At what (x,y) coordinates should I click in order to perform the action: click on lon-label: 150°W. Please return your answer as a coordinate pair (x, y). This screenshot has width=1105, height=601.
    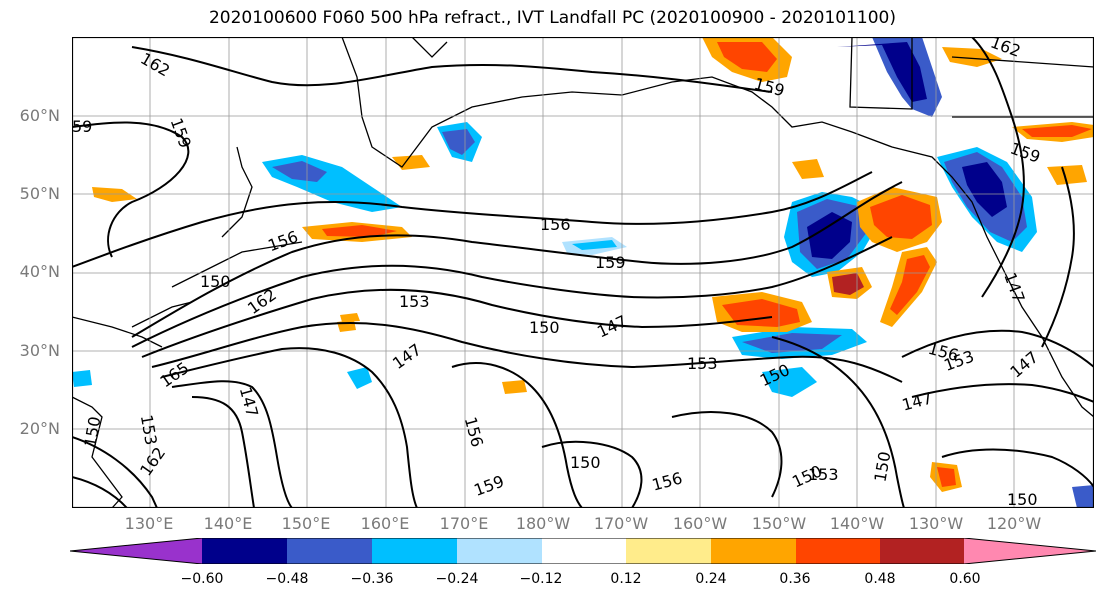
    Looking at the image, I should click on (779, 523).